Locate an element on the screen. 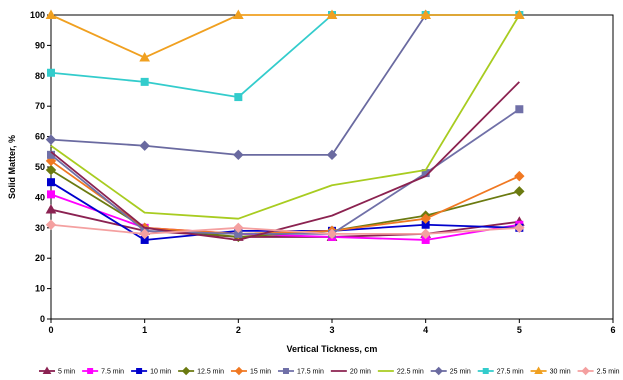 The width and height of the screenshot is (623, 380). x-tick-label: 2 is located at coordinates (238, 330).